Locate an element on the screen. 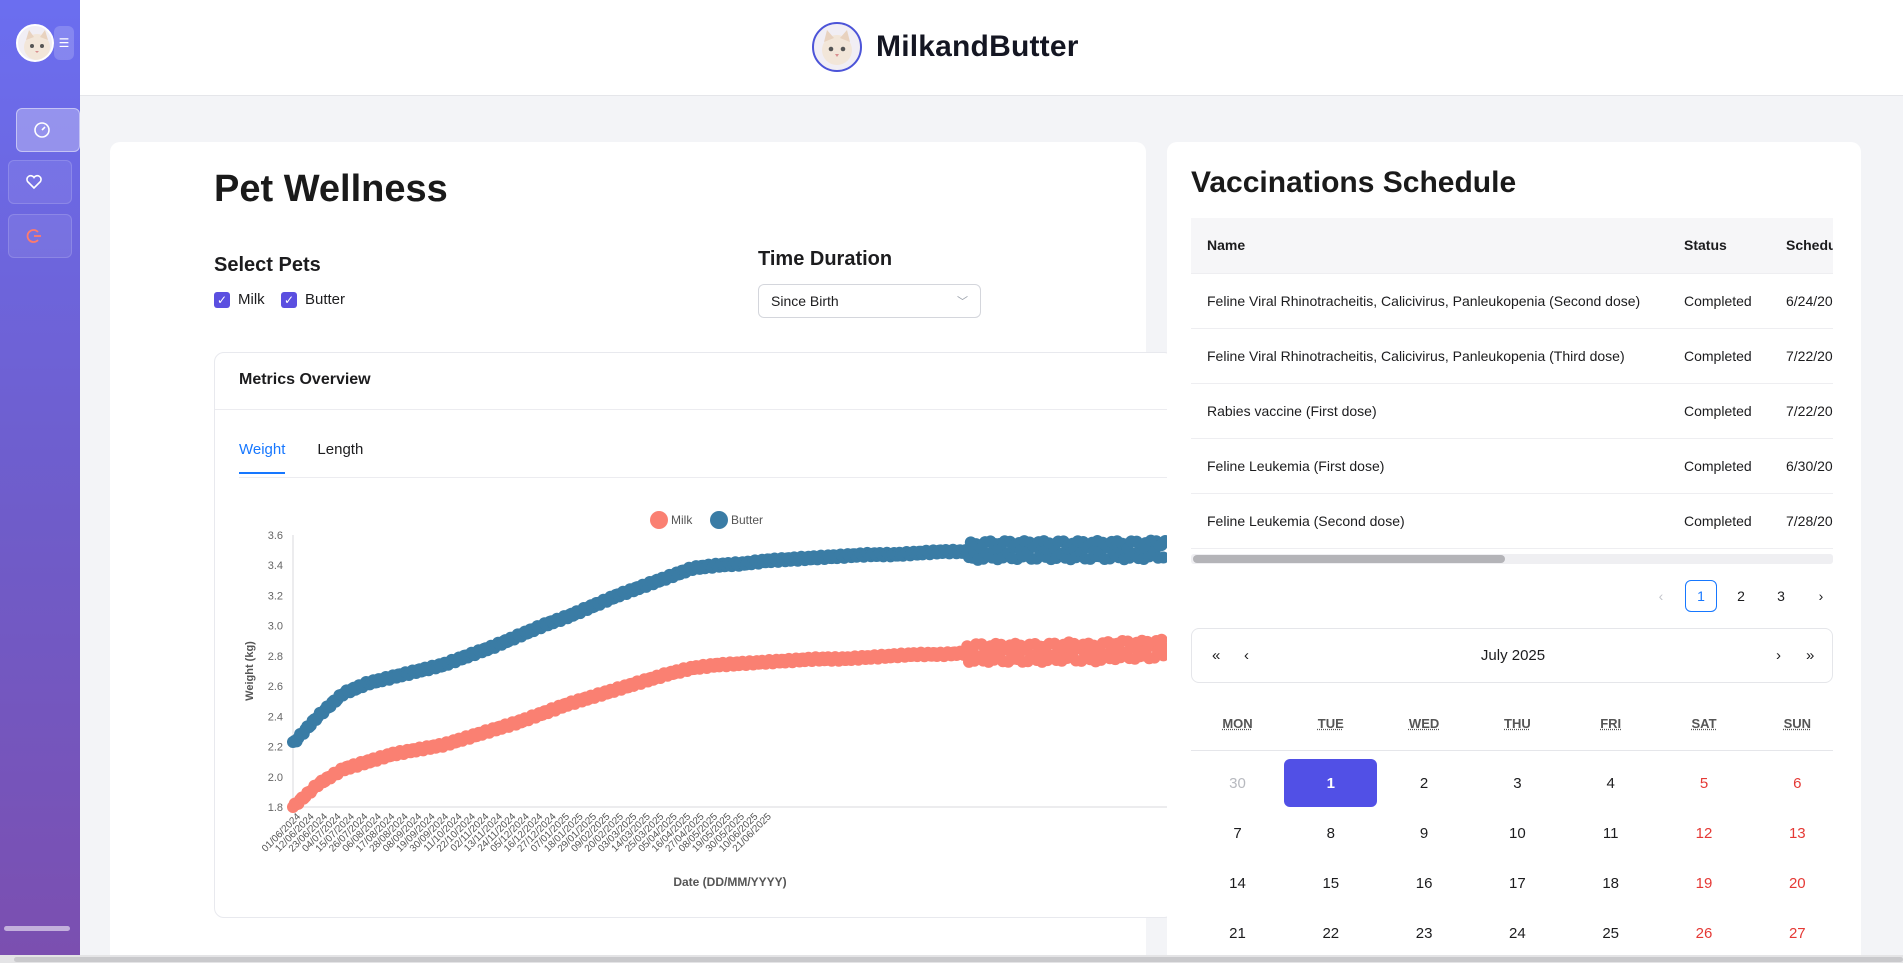 The height and width of the screenshot is (963, 1903). calendar-day: 11 is located at coordinates (1610, 833).